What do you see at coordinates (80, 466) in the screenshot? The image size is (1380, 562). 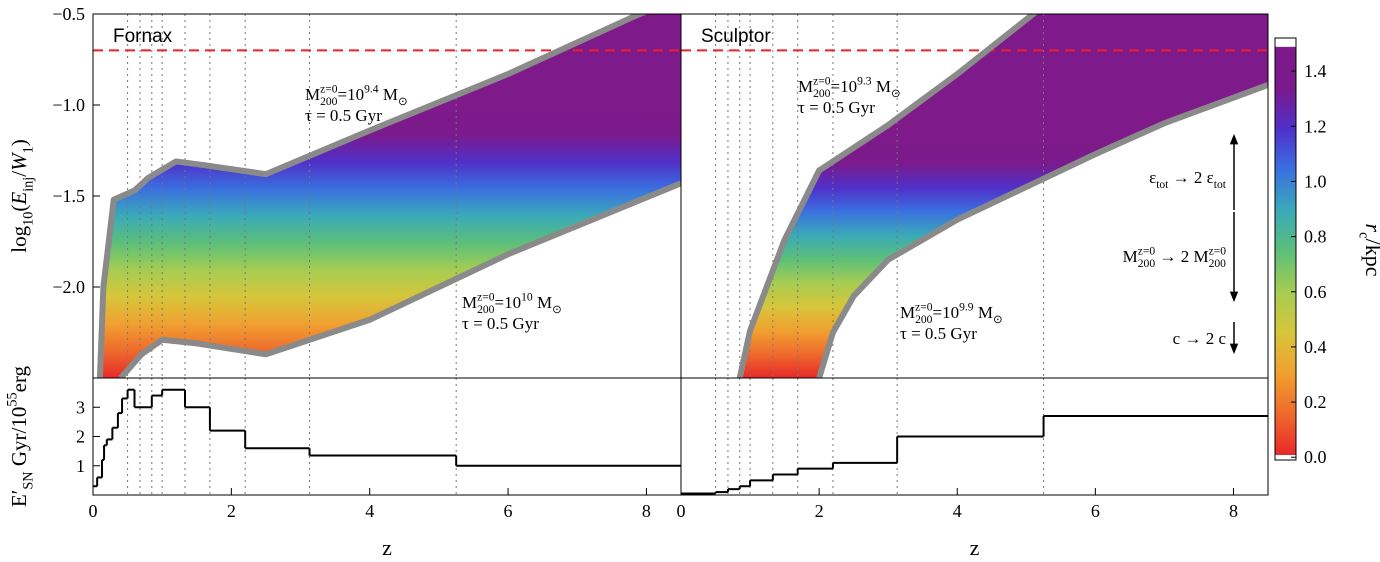 I see `y-tick-label: 1` at bounding box center [80, 466].